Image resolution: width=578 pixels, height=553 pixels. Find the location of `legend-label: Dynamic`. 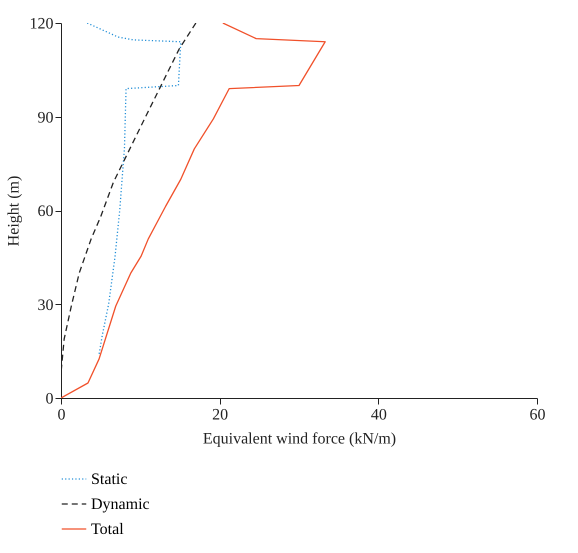

legend-label: Dynamic is located at coordinates (120, 504).